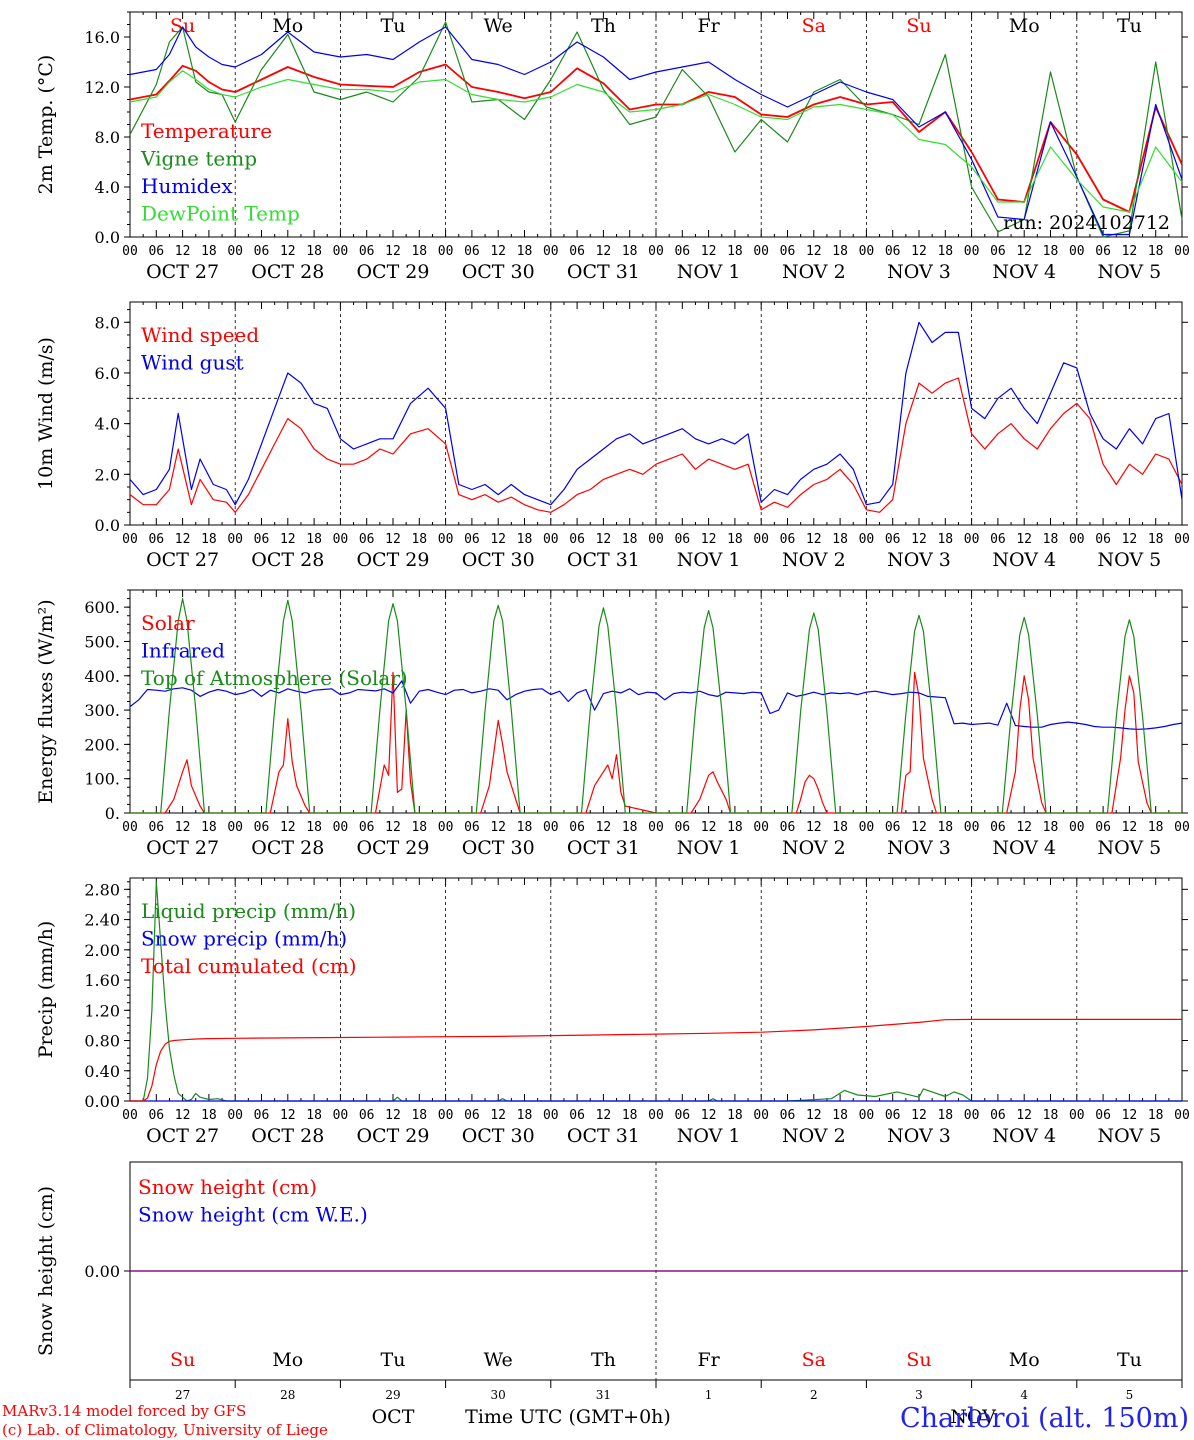 This screenshot has width=1194, height=1440. I want to click on y-tick-label: 2.00, so click(102, 950).